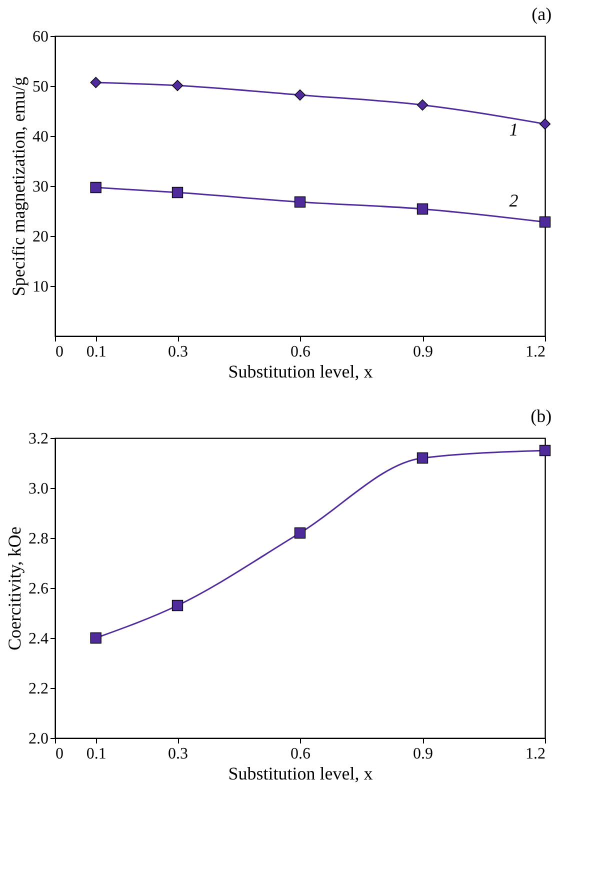  I want to click on y-tick-label: 40, so click(40, 137).